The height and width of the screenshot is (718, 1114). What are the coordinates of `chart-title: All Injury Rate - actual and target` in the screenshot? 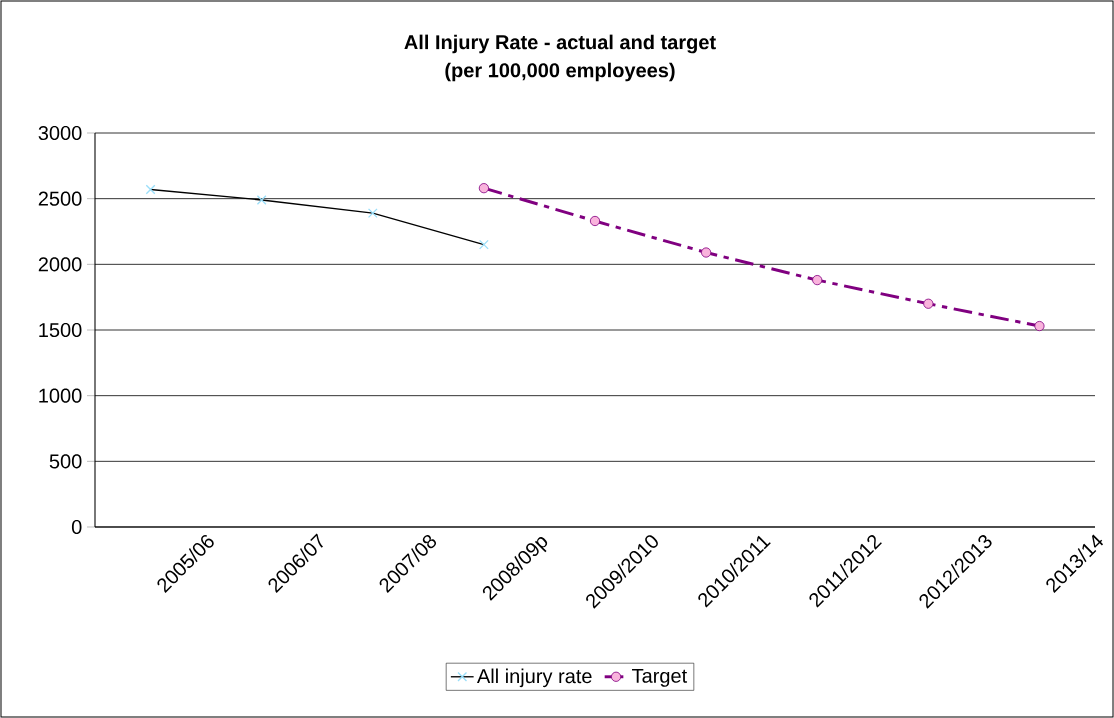 It's located at (560, 44).